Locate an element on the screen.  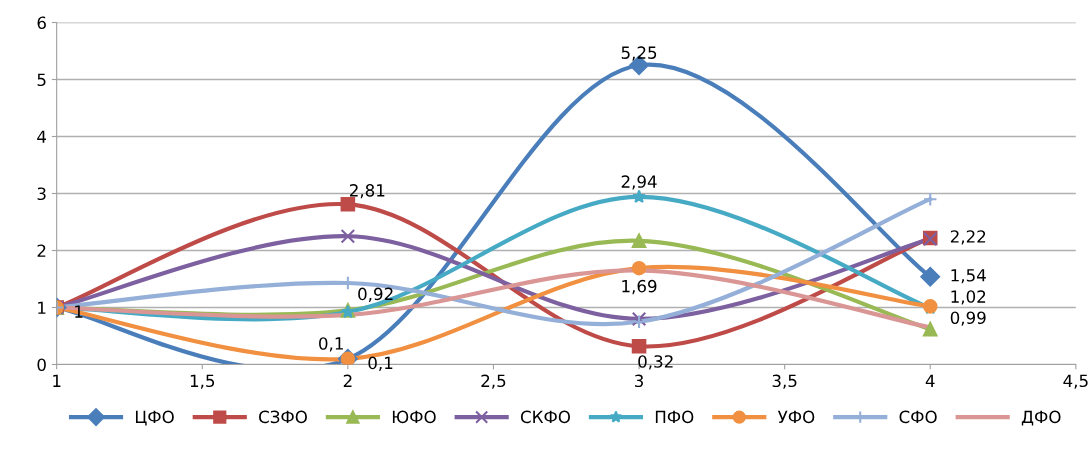
x-tick-label: 3,5 is located at coordinates (784, 381).